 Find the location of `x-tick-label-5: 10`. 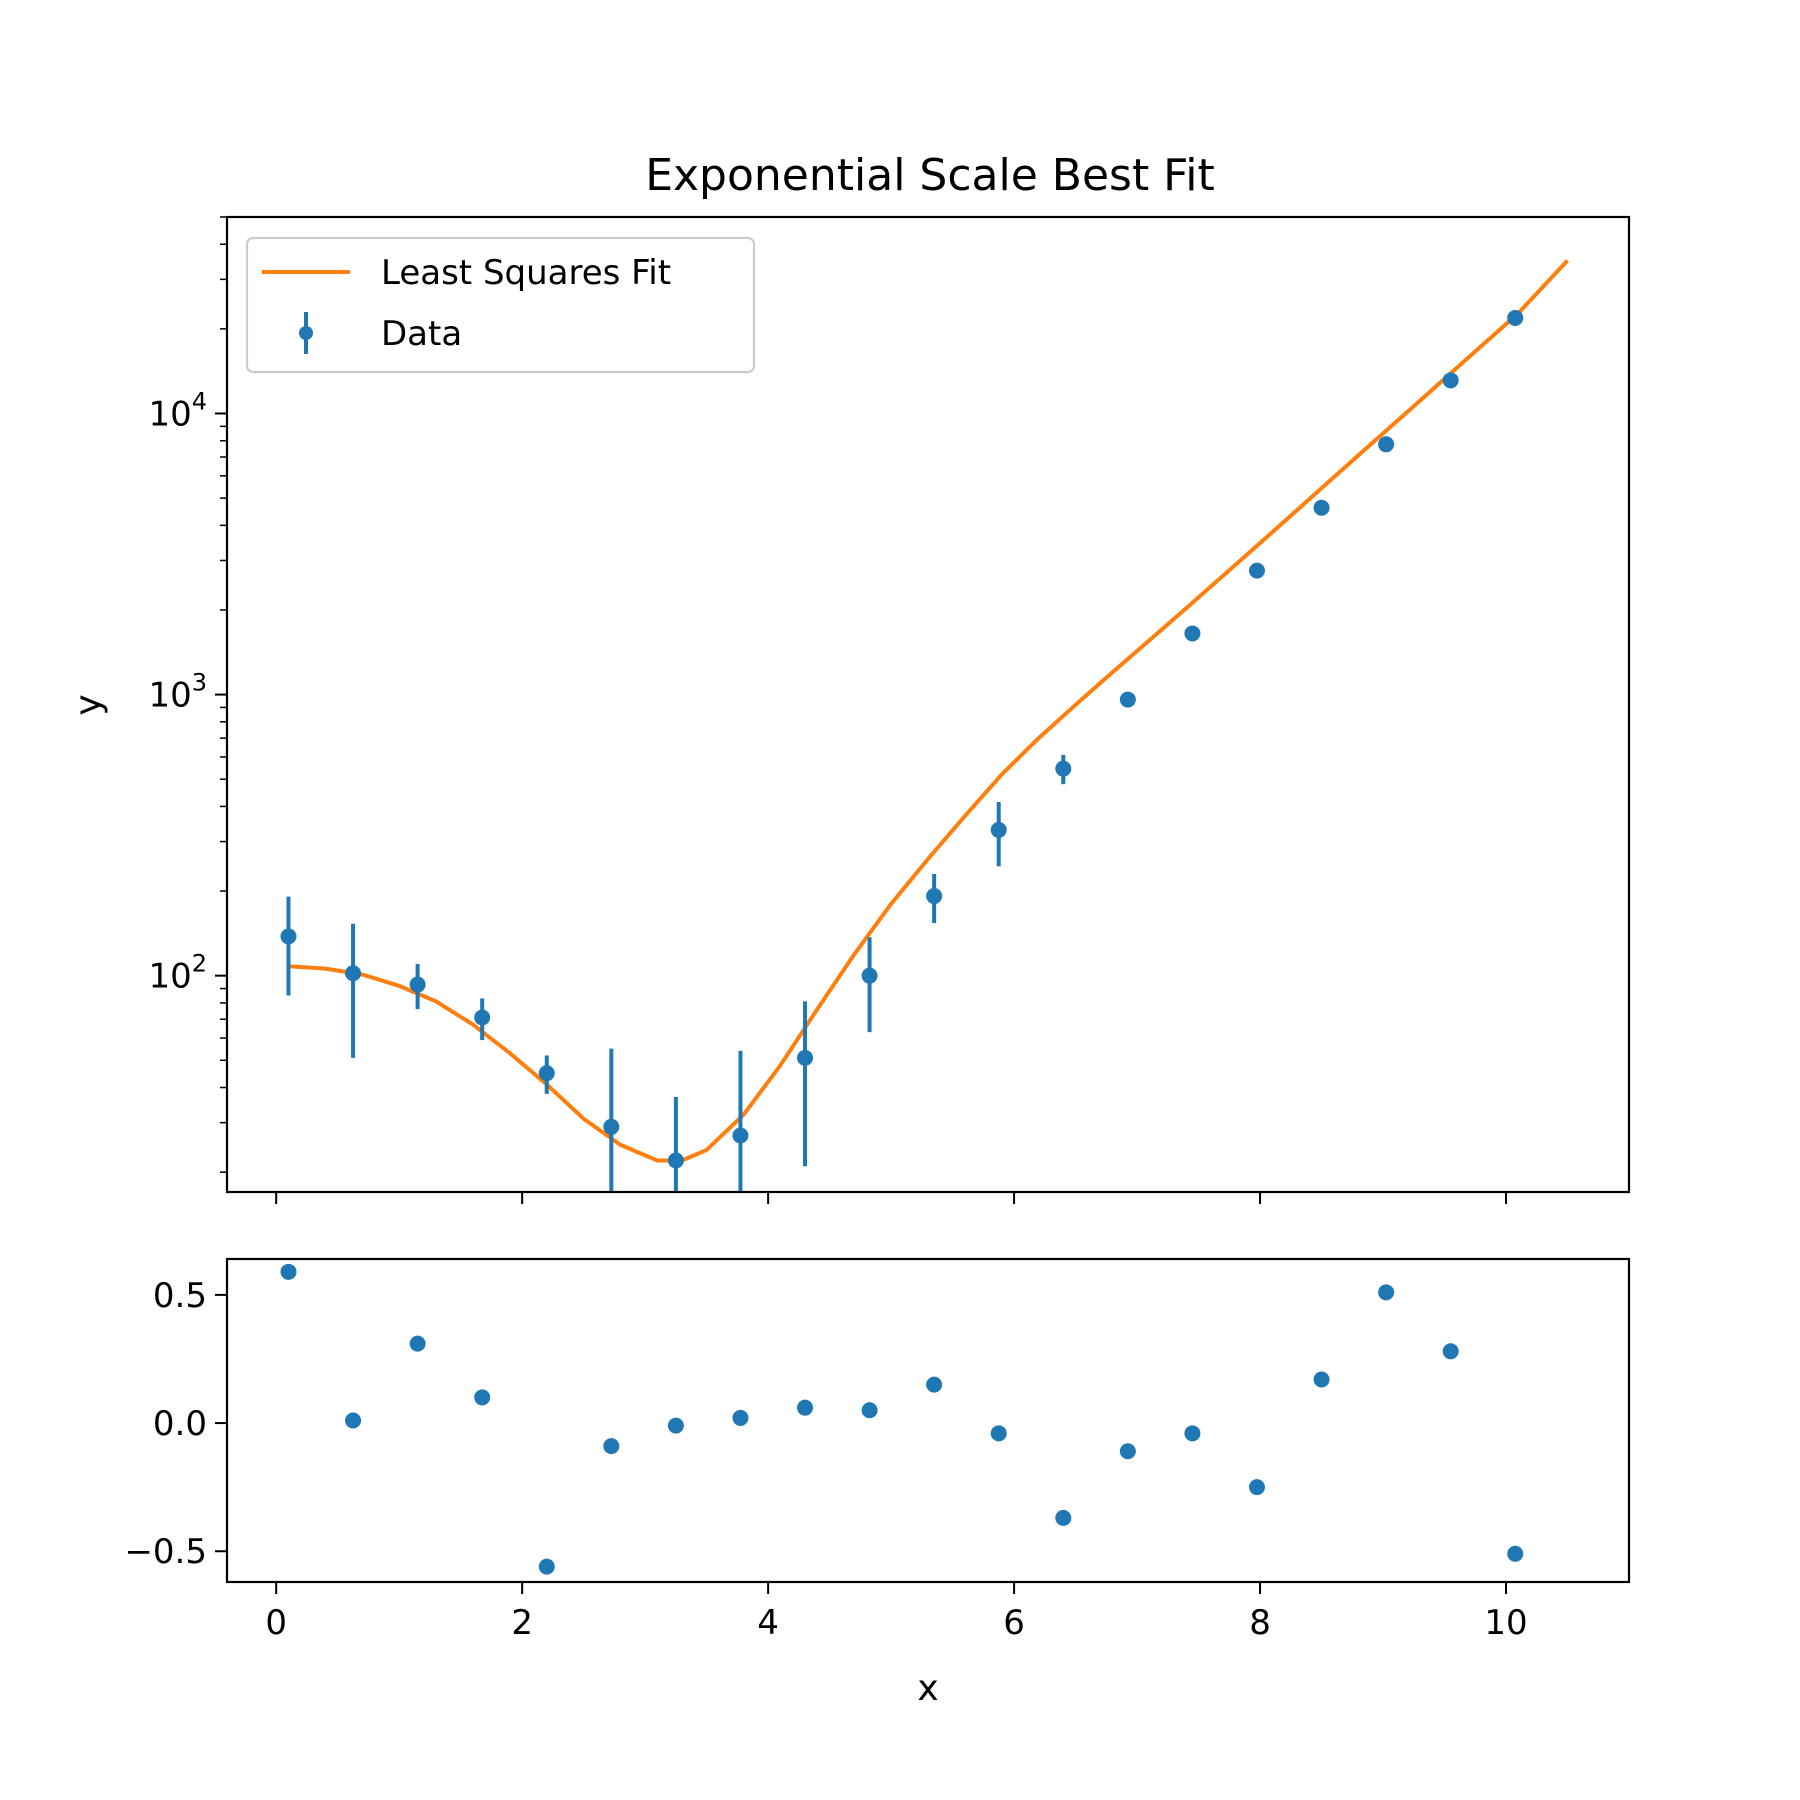

x-tick-label-5: 10 is located at coordinates (1505, 1623).